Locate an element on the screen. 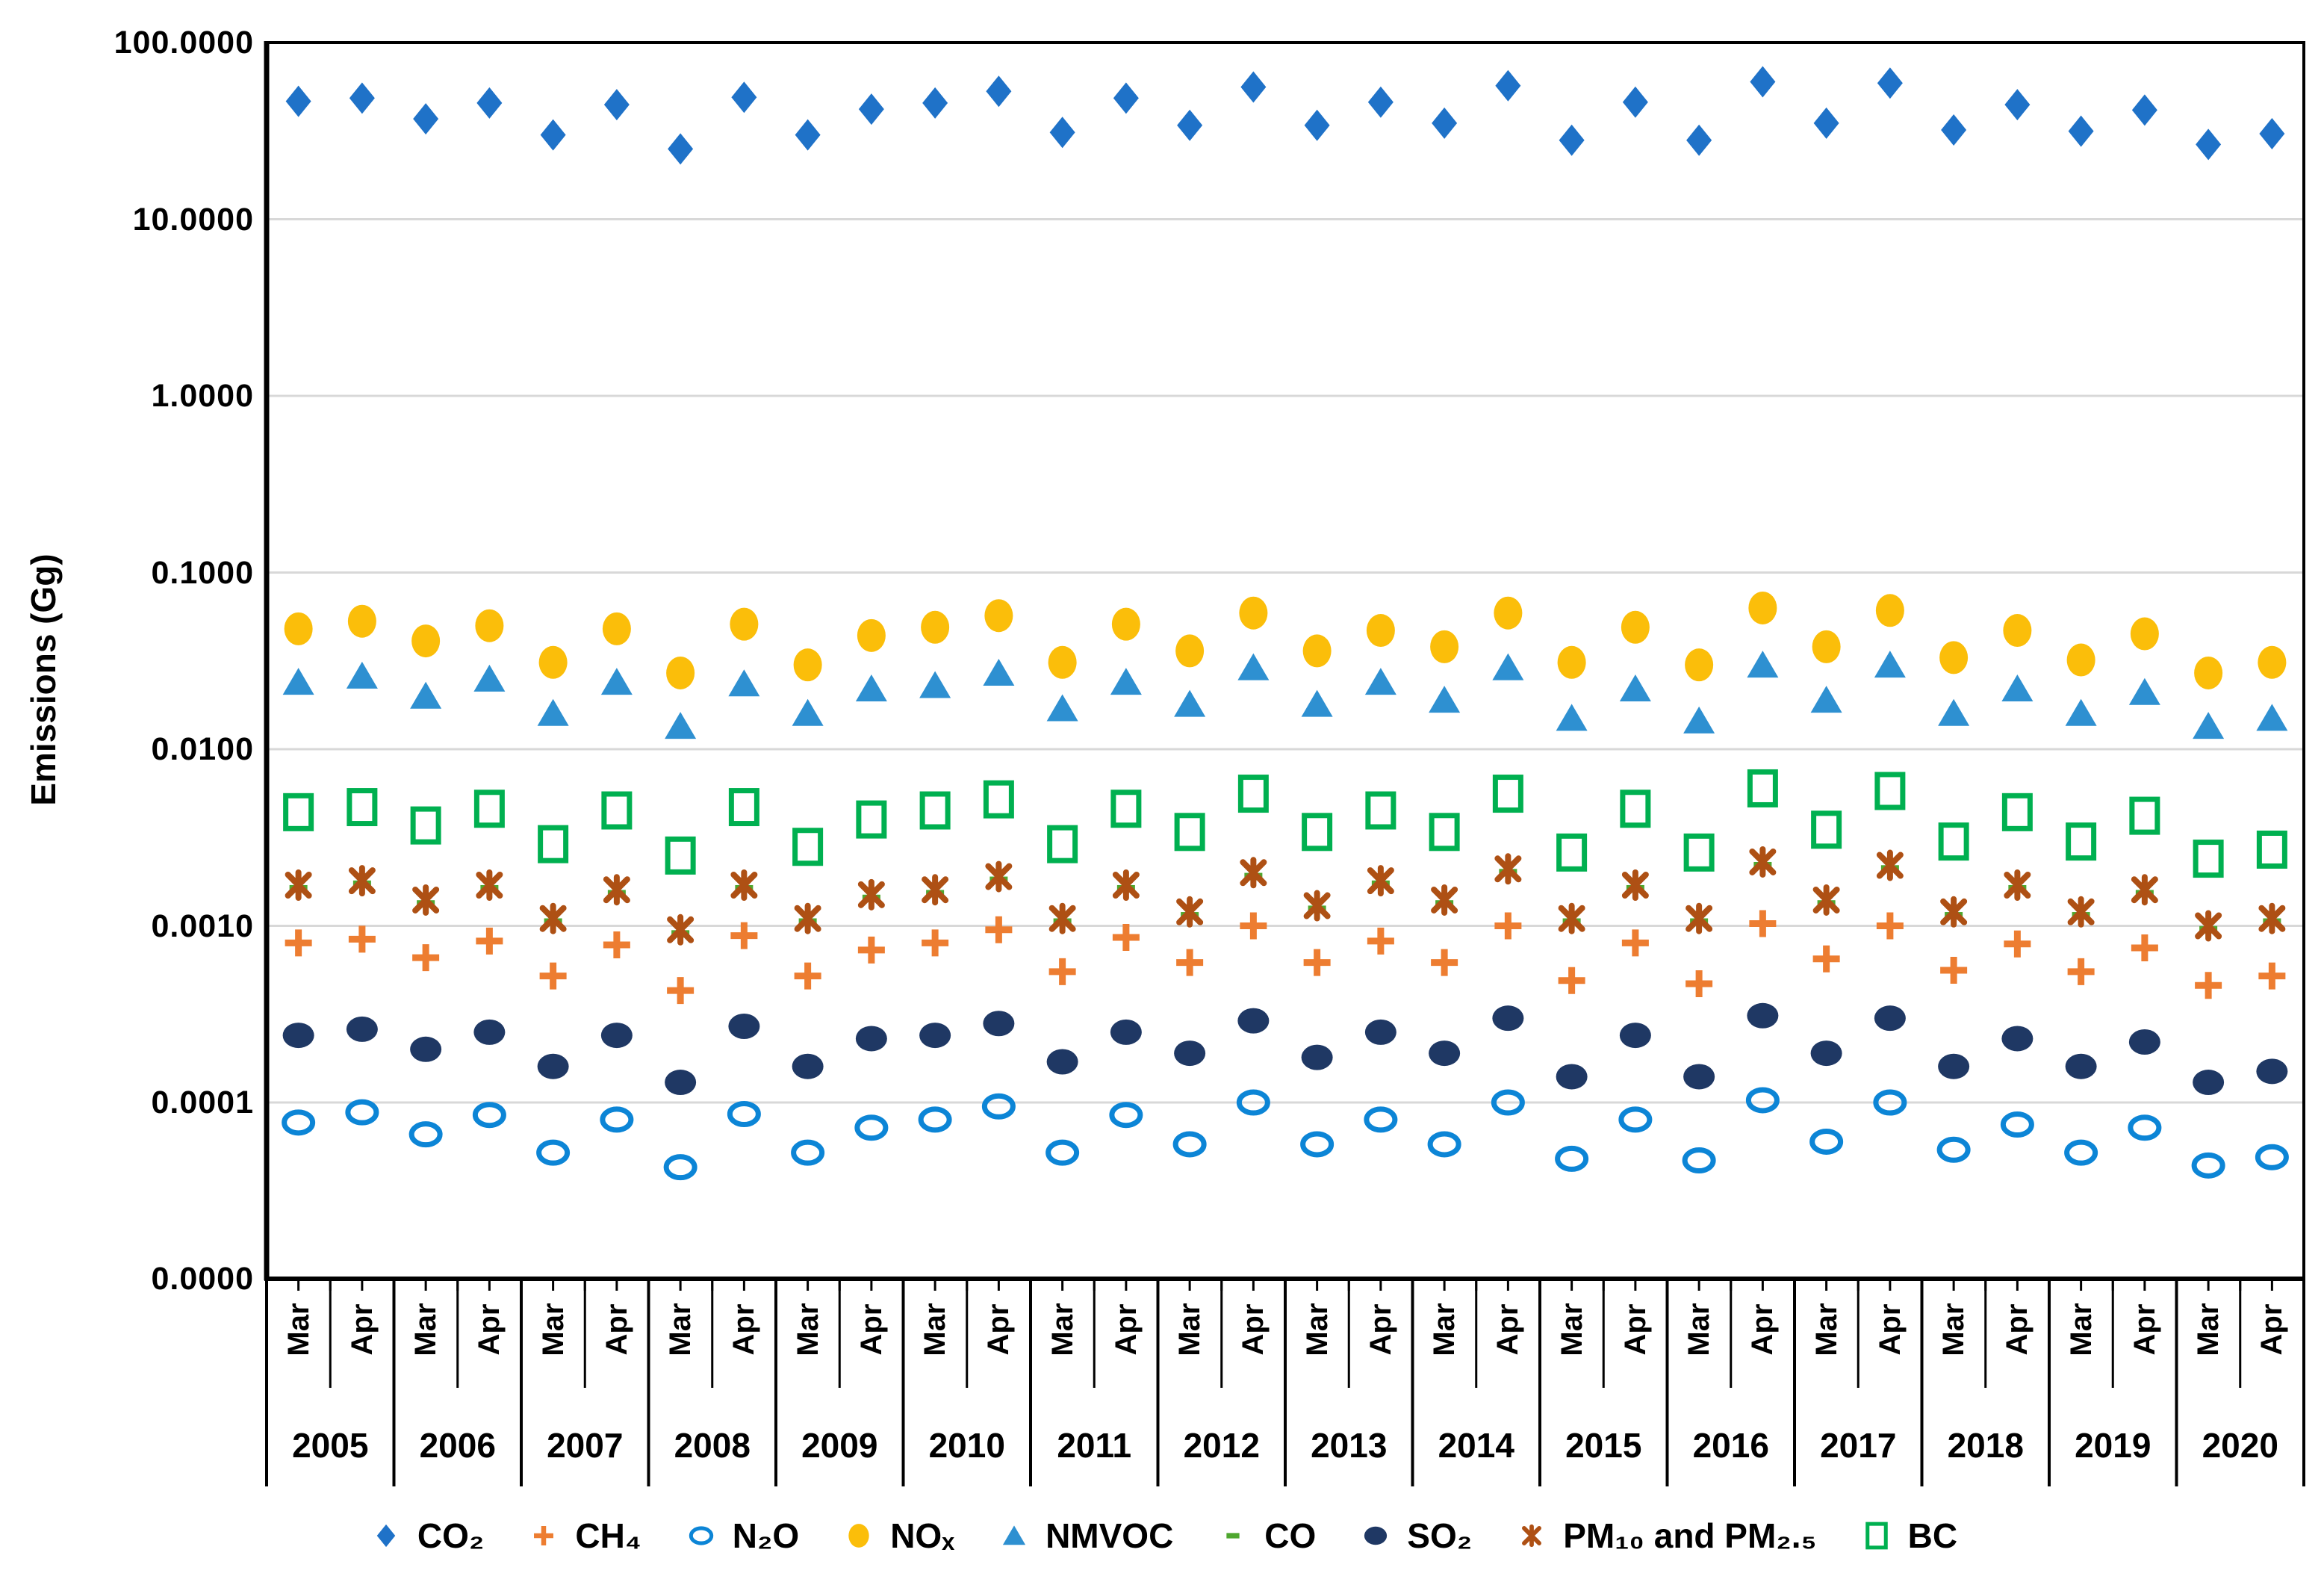  pm10-pm25-legend-marker is located at coordinates (1532, 1536).